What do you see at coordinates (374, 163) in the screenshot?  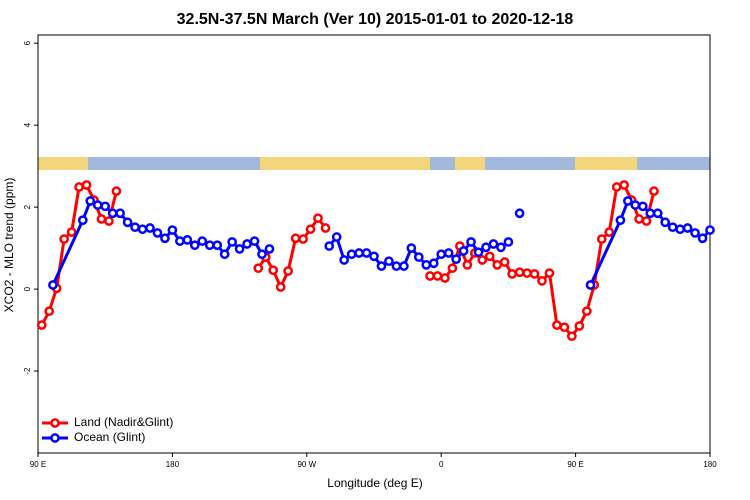 I see `surface-strip` at bounding box center [374, 163].